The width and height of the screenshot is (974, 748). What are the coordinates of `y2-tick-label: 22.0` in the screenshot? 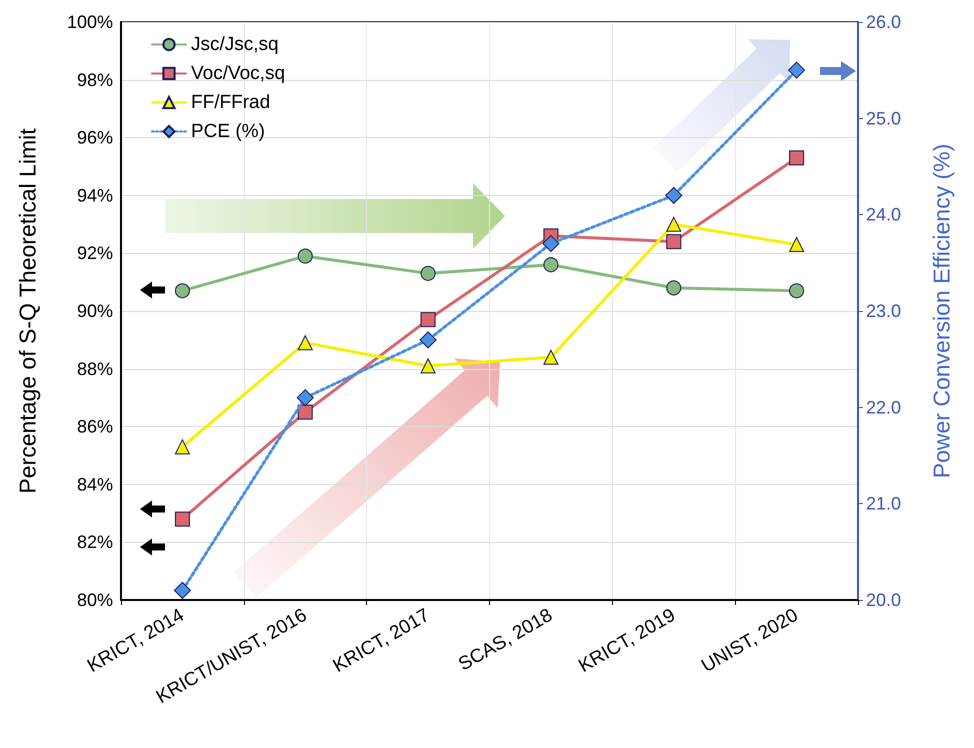 It's located at (884, 407).